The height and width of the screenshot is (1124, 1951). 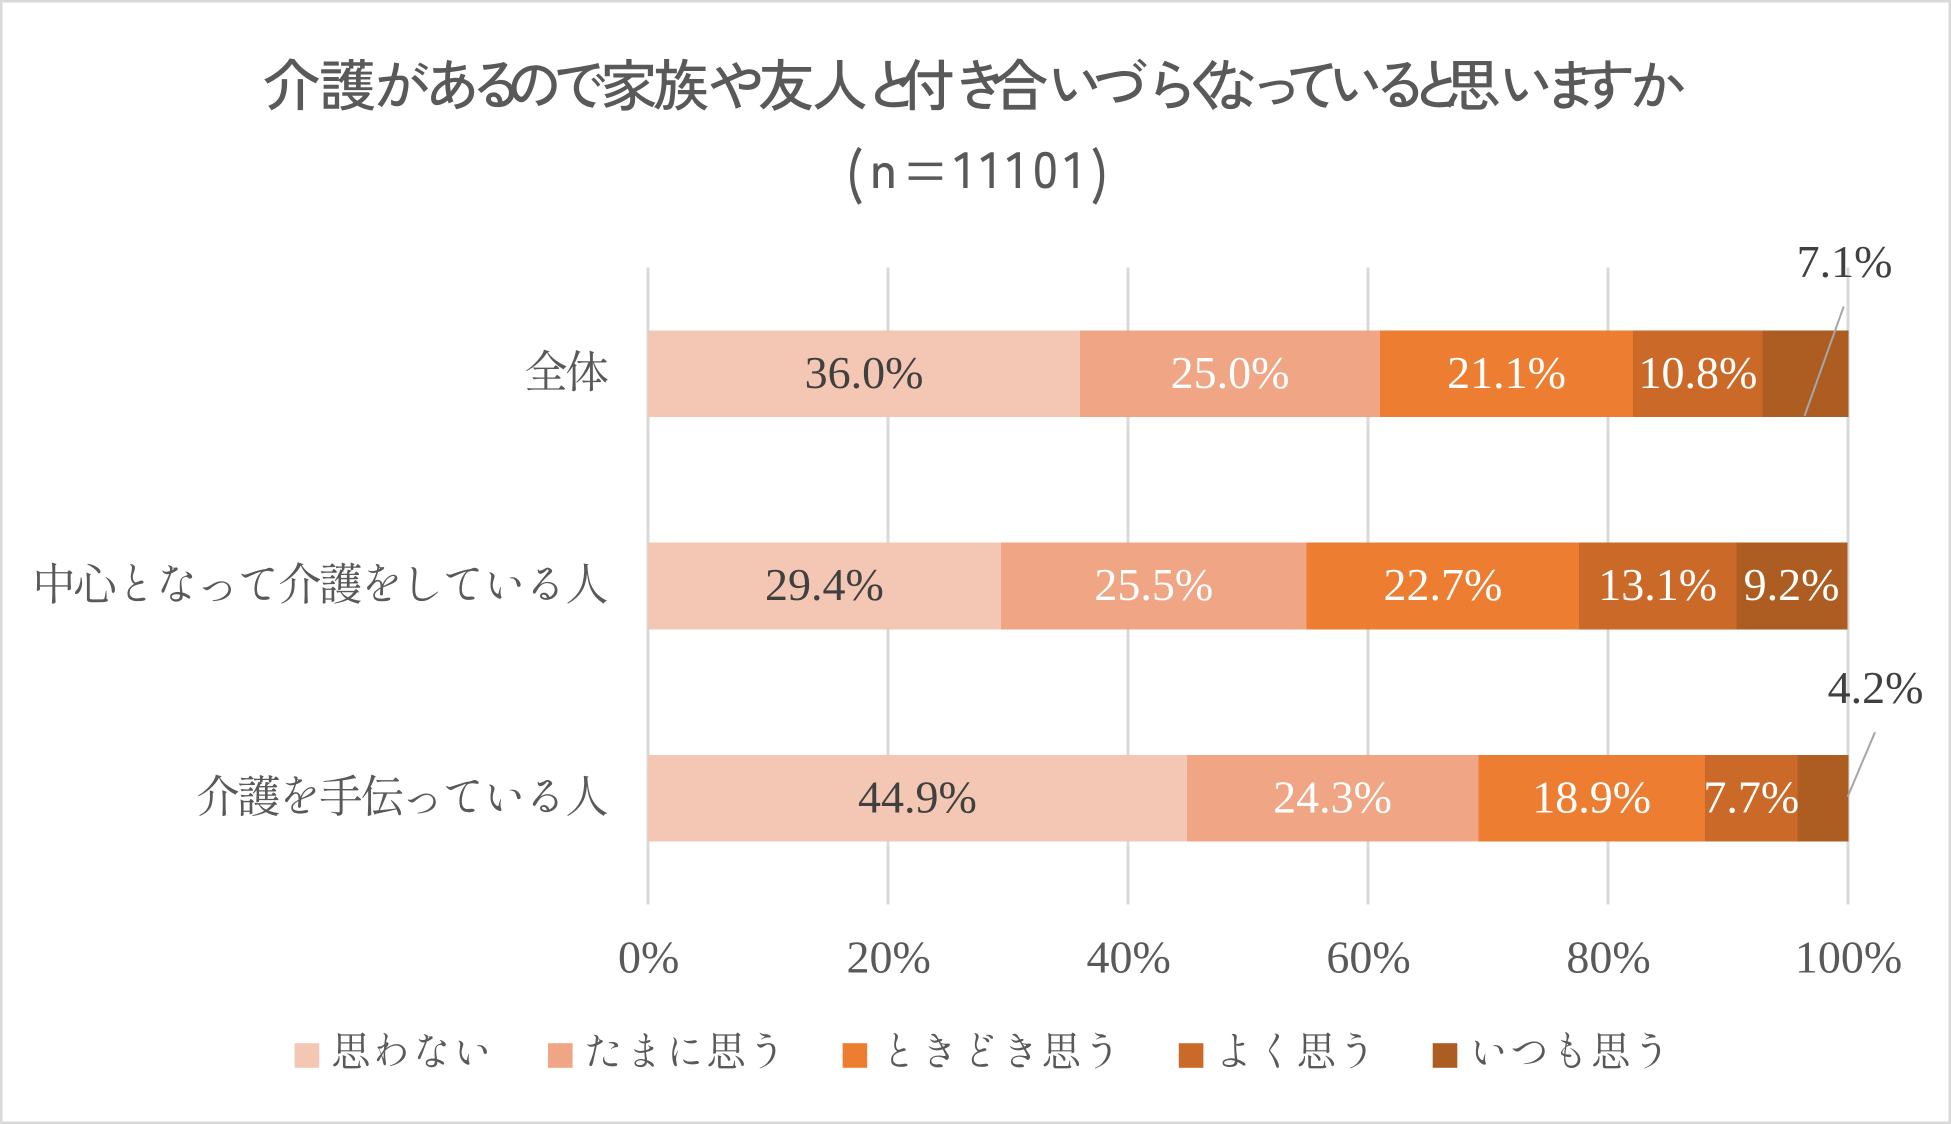 I want to click on svg-text: 25.0%, so click(x=1230, y=372).